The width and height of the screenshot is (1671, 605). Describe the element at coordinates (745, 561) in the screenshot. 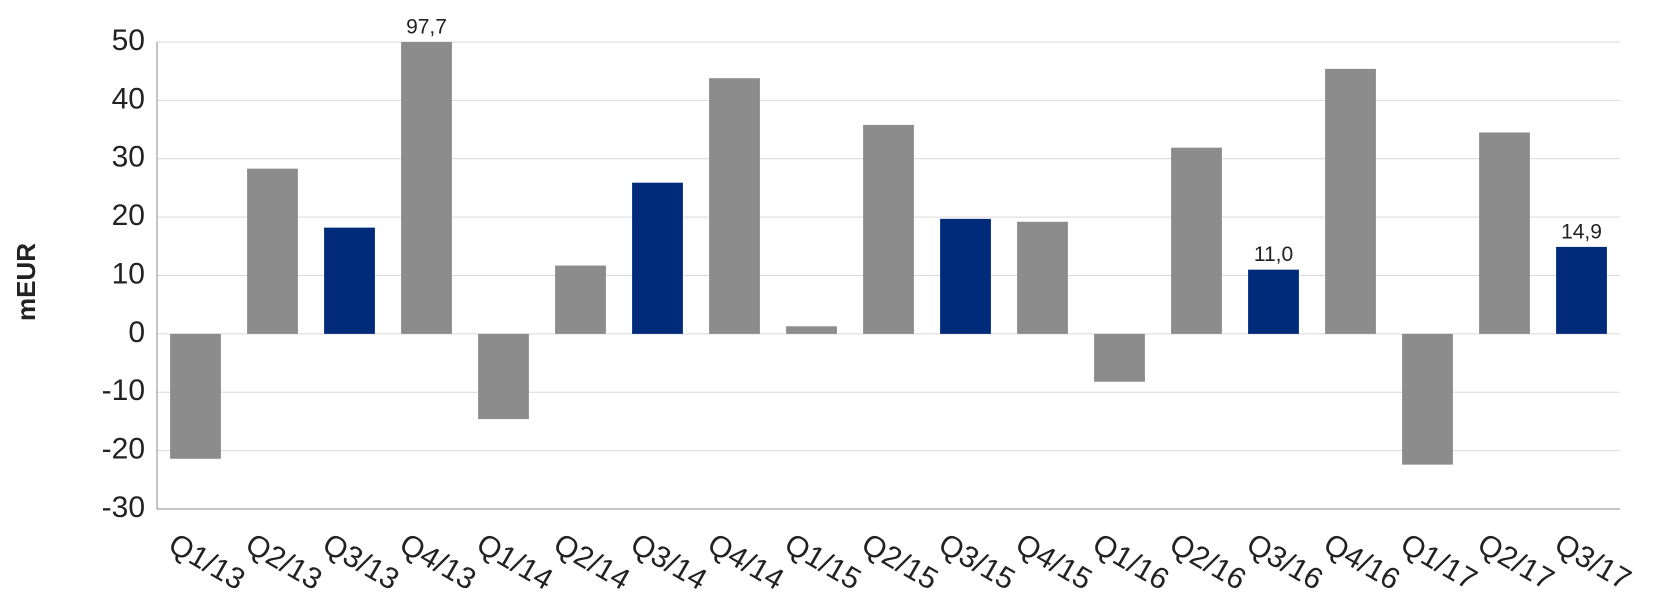

I see `x-tick-label: Q4/14` at that location.